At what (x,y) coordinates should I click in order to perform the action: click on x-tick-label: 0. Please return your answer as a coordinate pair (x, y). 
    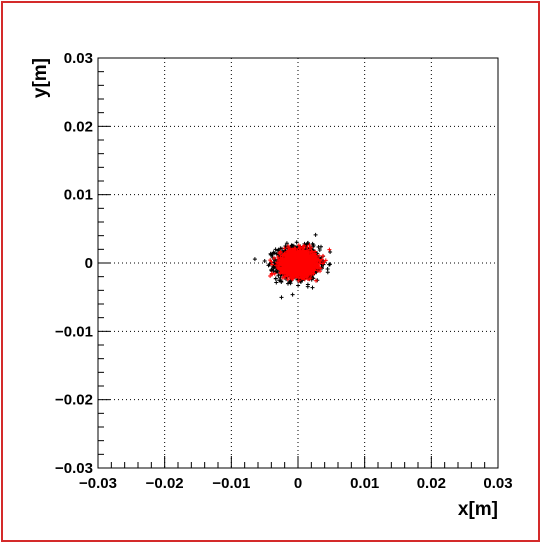
    Looking at the image, I should click on (298, 483).